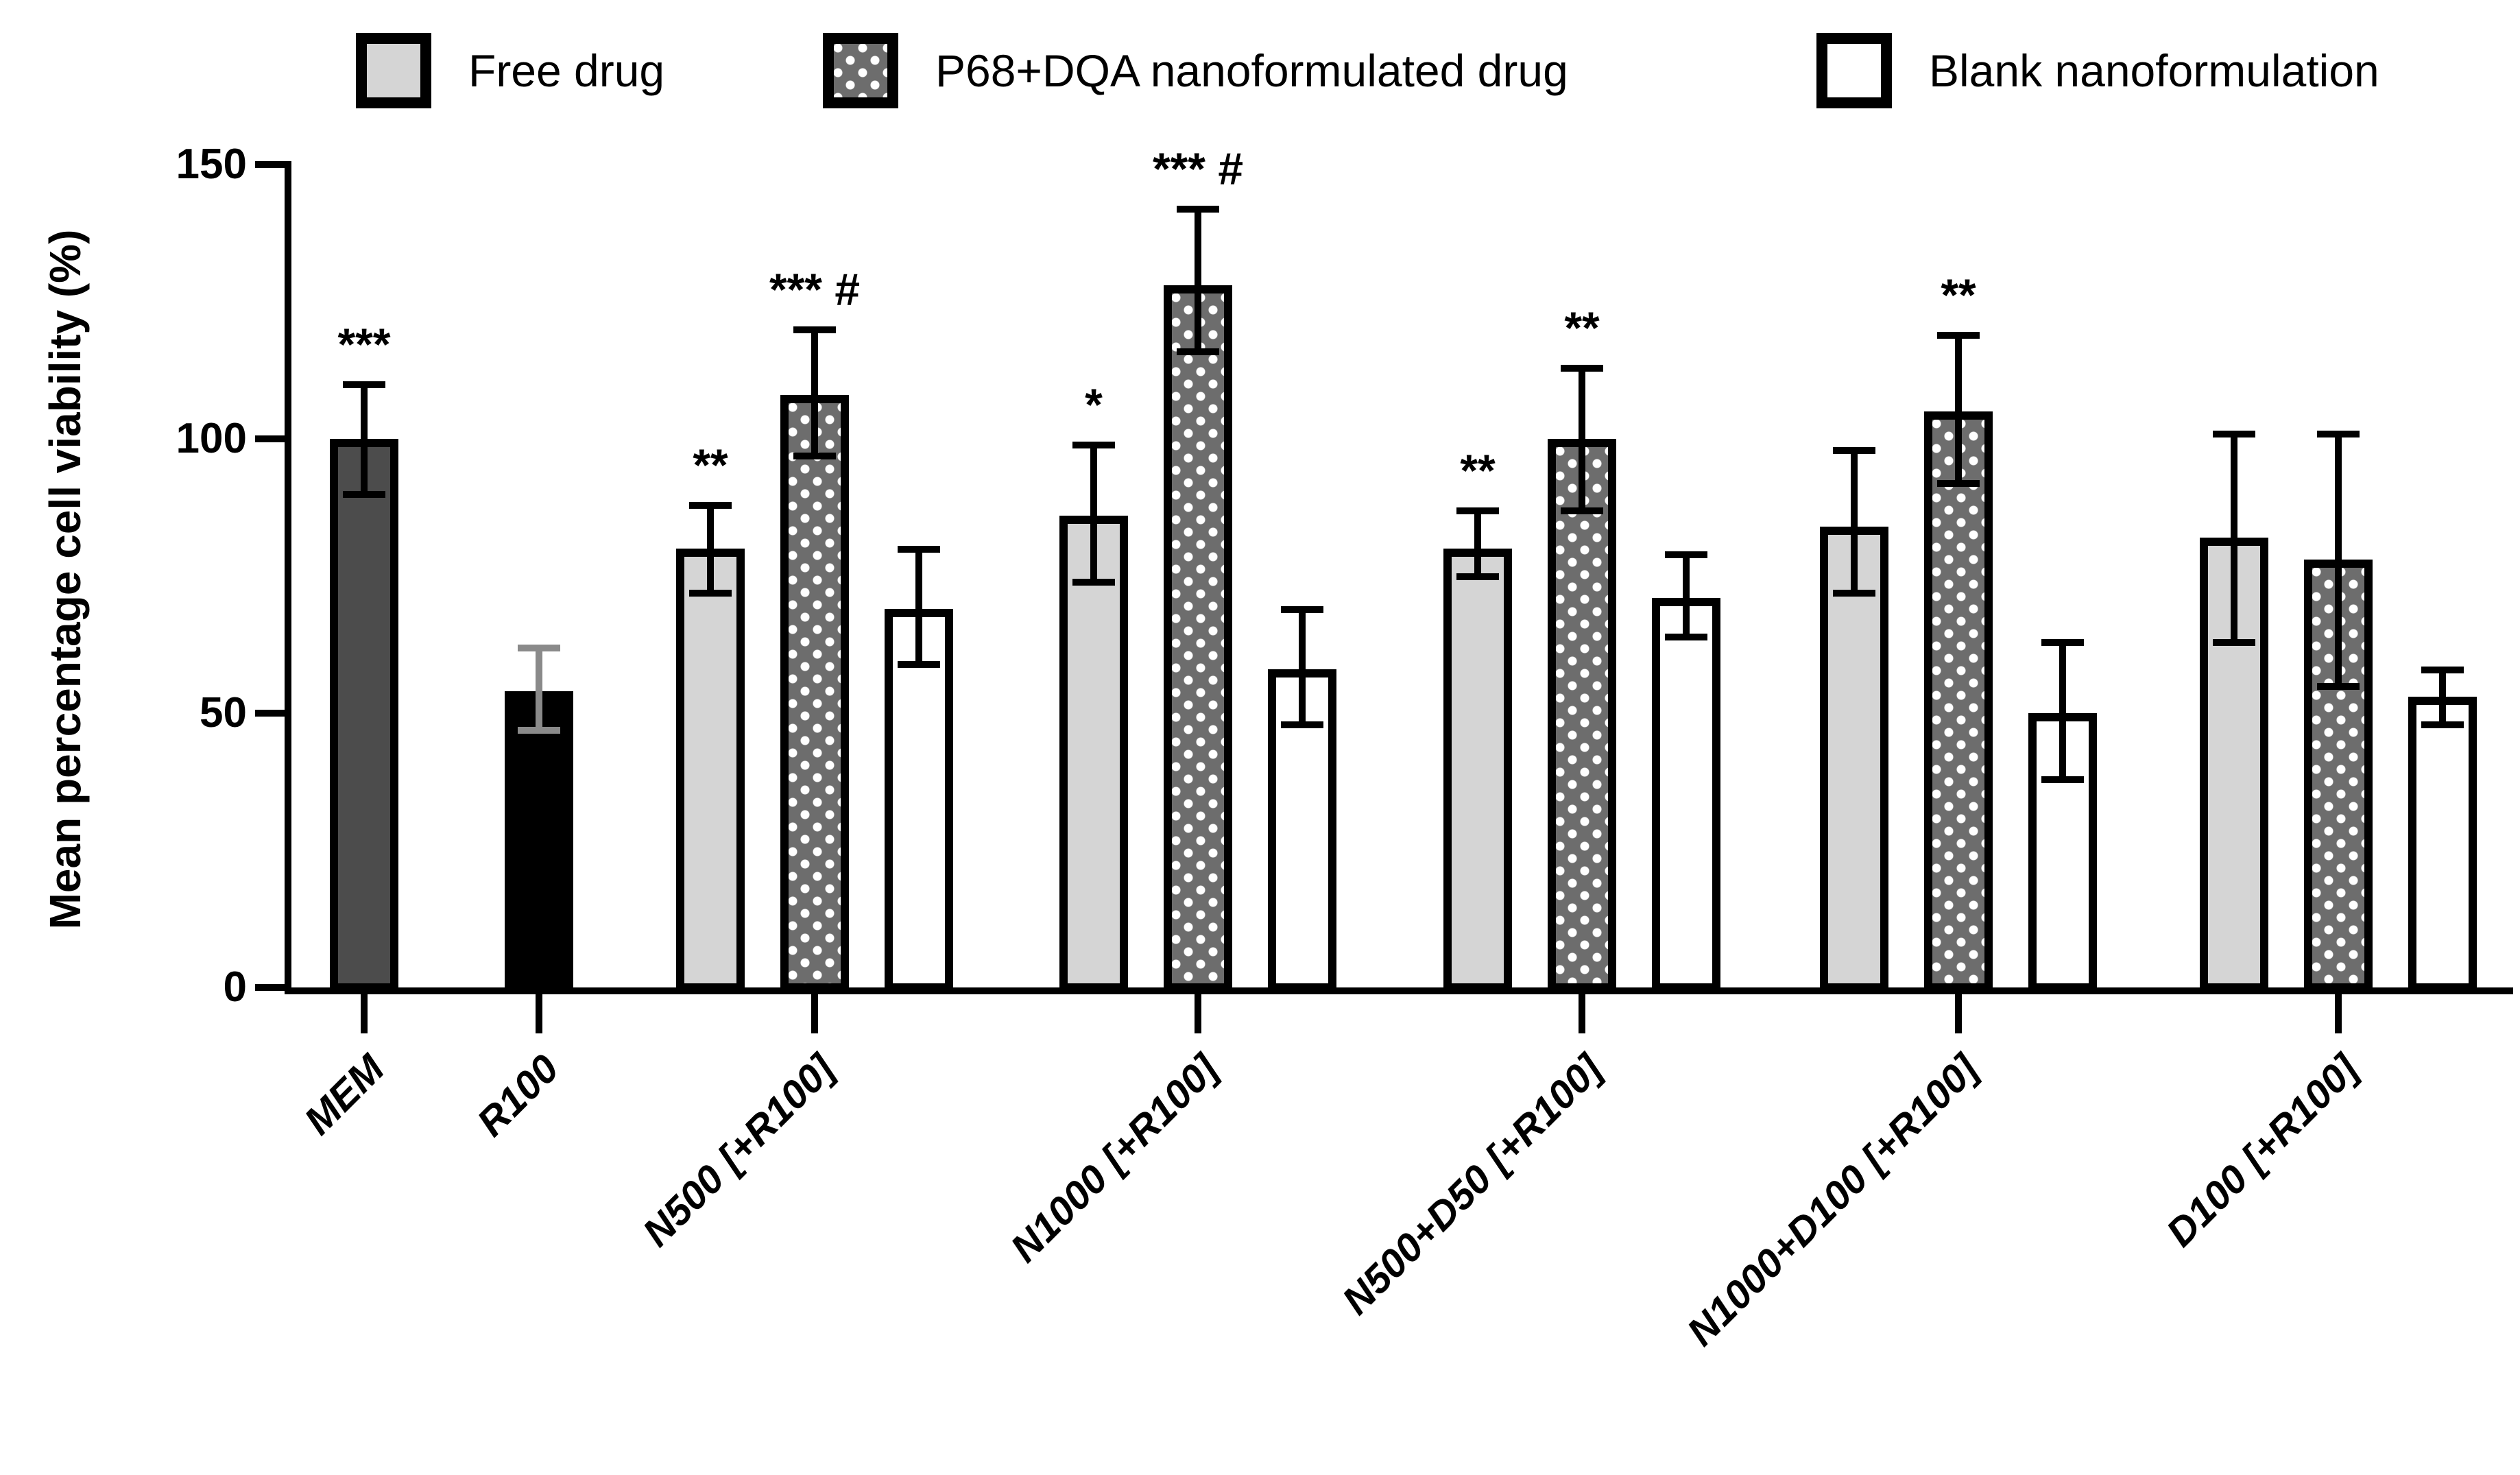 This screenshot has height=1475, width=2520. What do you see at coordinates (518, 1095) in the screenshot?
I see `x-axis-label: R100` at bounding box center [518, 1095].